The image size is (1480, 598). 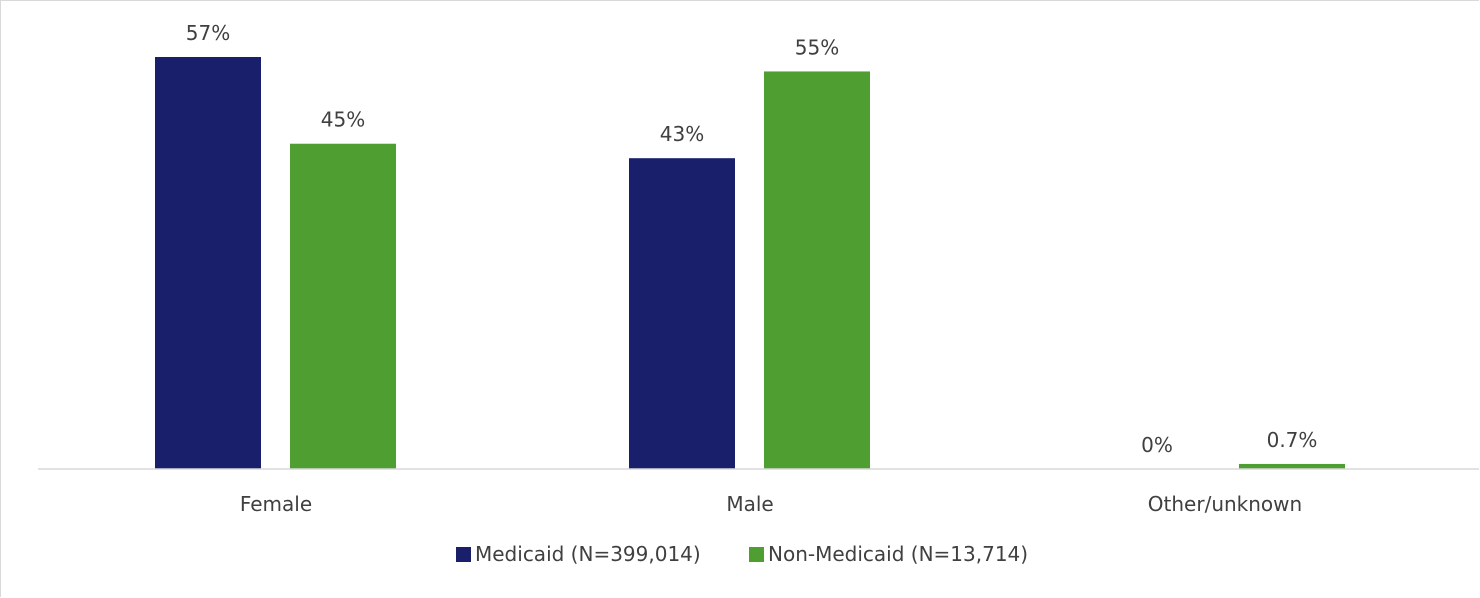 I want to click on x-tick-label: Male, so click(x=749, y=504).